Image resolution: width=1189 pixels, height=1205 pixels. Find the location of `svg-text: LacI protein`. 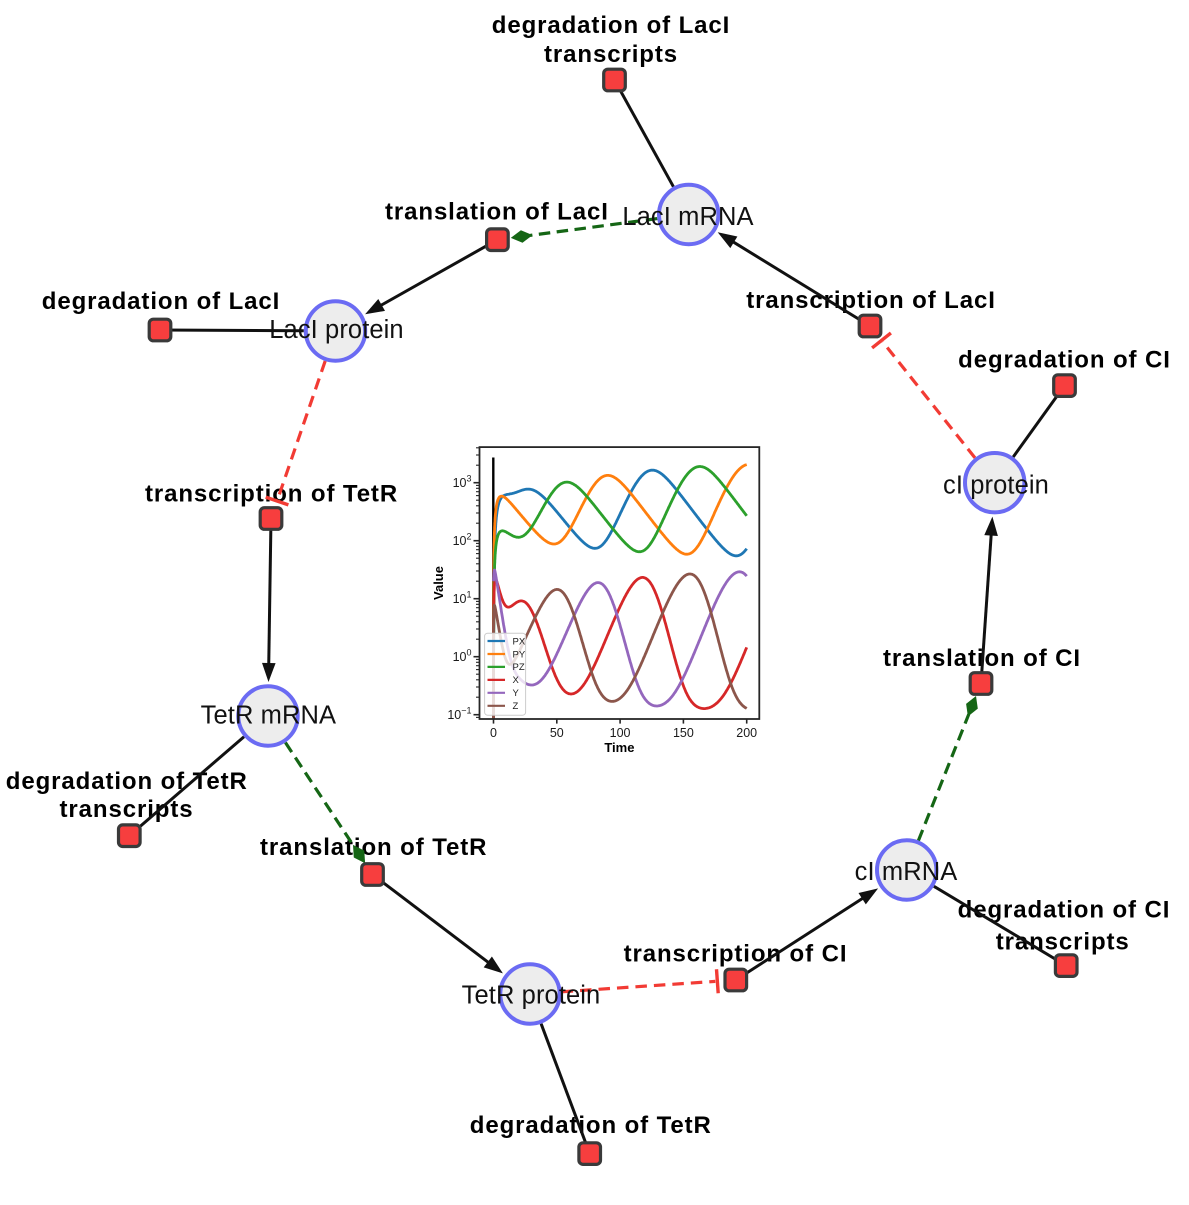

svg-text: LacI protein is located at coordinates (336, 330).